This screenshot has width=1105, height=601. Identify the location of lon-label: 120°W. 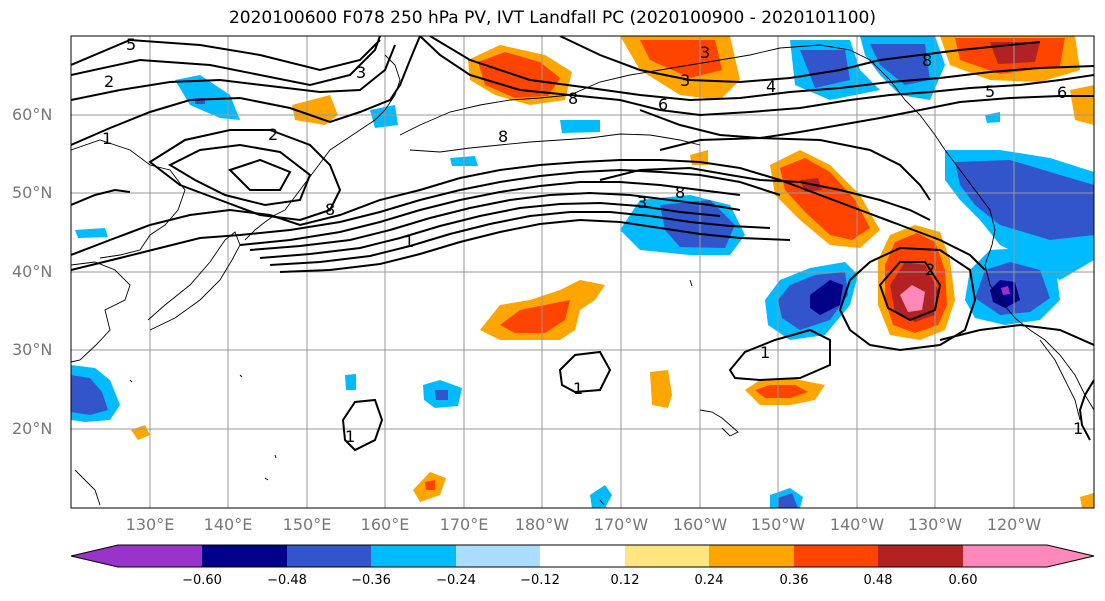
(1014, 524).